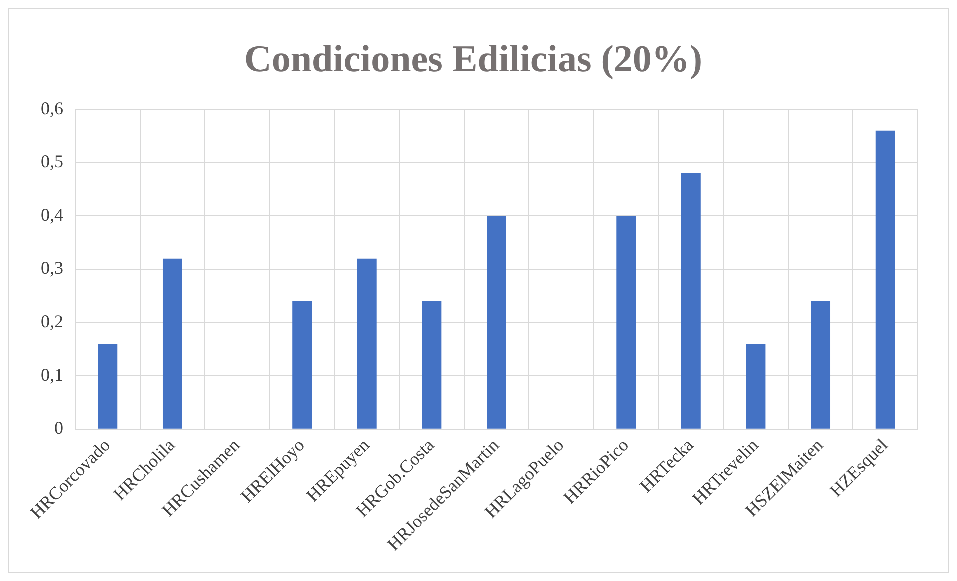  I want to click on y-tick-label: 0, so click(59, 428).